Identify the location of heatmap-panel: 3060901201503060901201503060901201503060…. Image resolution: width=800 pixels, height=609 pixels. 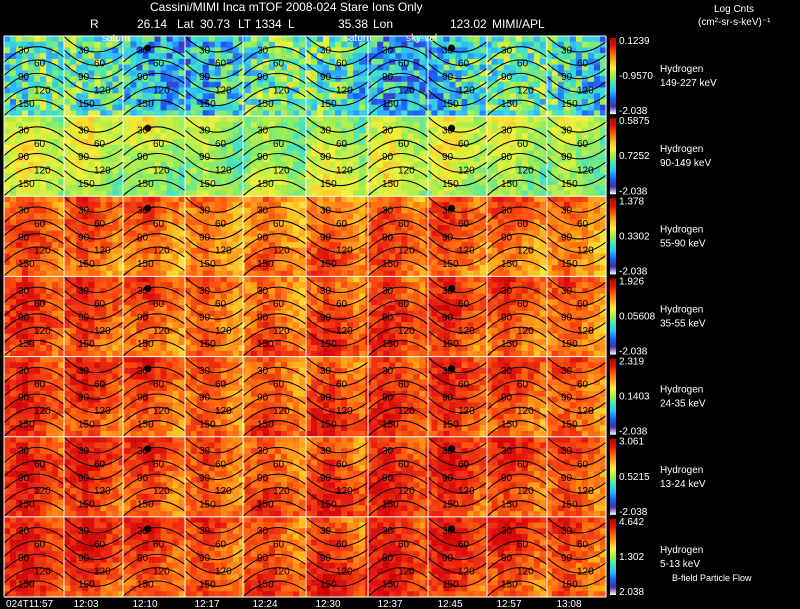
(360, 76).